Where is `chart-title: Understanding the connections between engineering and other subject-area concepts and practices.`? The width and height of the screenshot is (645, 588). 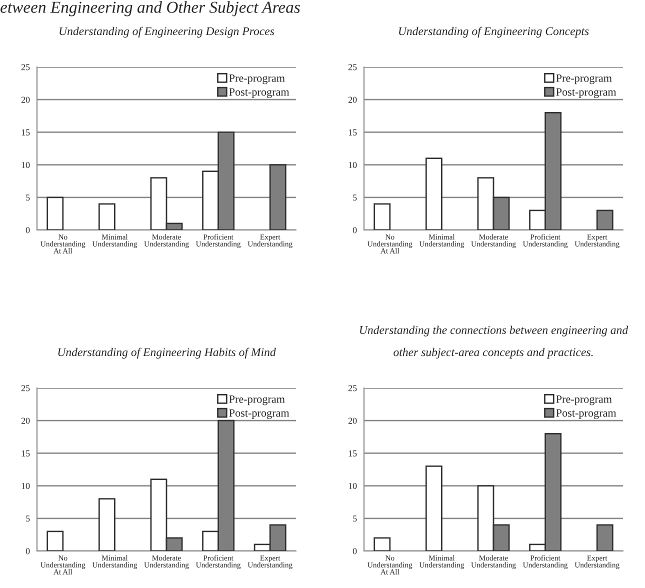
chart-title: Understanding the connections between engineering and other subject-area concepts and practices. is located at coordinates (494, 342).